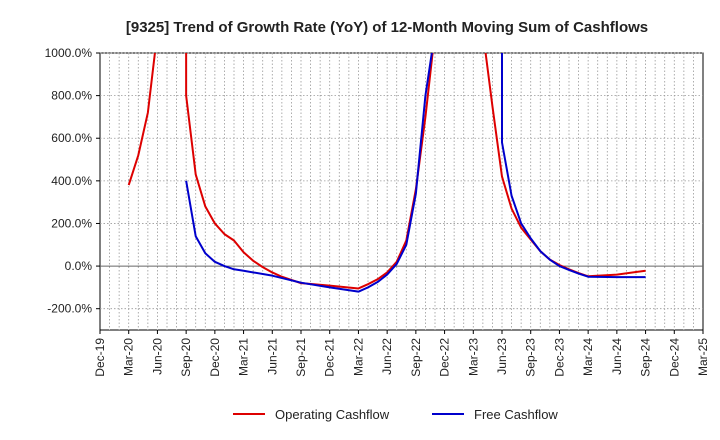 The width and height of the screenshot is (720, 440). I want to click on x-tick-label: Mar-24, so click(588, 357).